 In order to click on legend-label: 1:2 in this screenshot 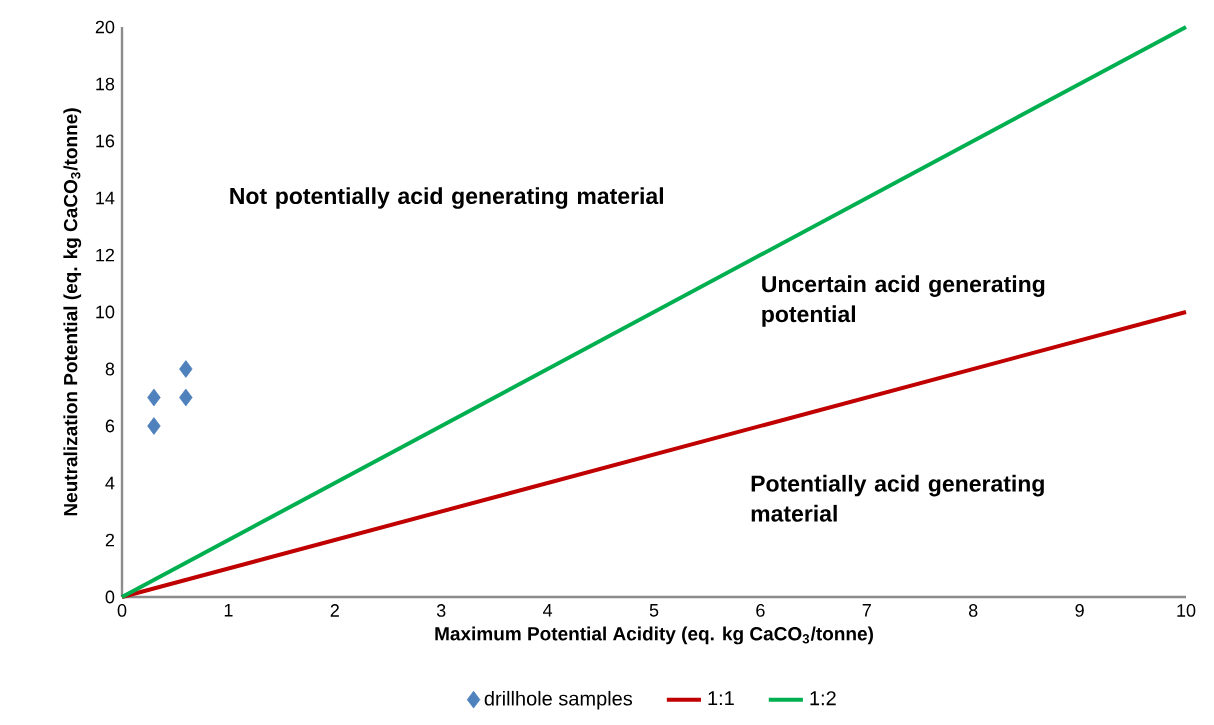, I will do `click(823, 698)`.